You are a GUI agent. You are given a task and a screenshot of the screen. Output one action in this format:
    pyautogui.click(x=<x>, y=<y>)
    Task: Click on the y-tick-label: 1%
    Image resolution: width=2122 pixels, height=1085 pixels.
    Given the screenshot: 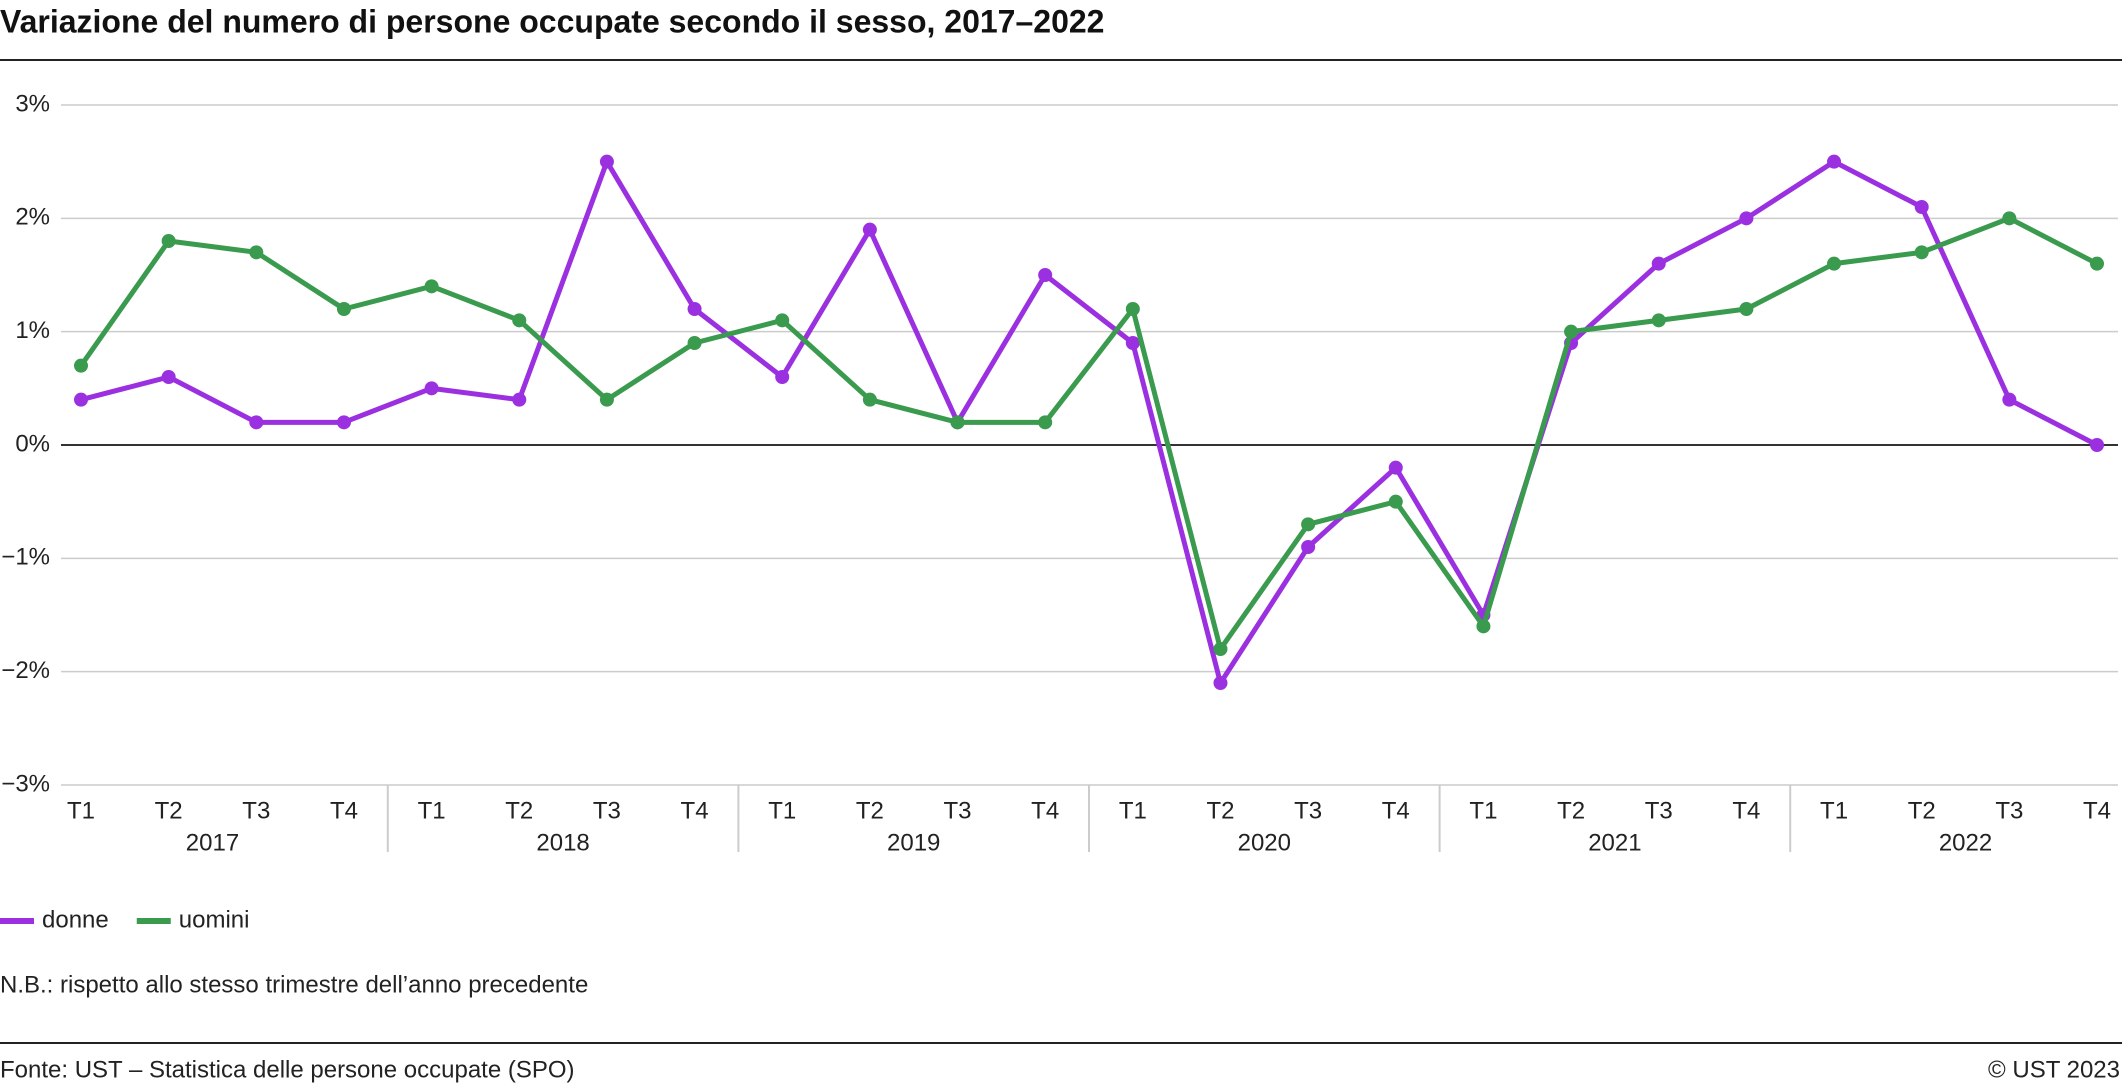 What is the action you would take?
    pyautogui.click(x=32, y=330)
    